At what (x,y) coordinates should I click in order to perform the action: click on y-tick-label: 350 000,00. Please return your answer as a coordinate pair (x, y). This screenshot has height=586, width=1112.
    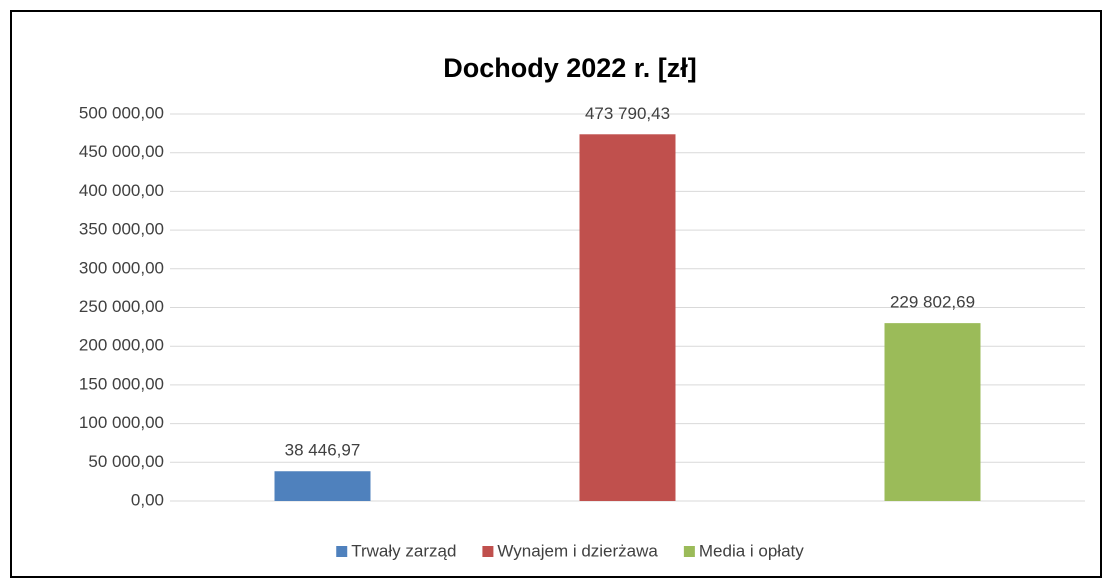
    Looking at the image, I should click on (121, 229).